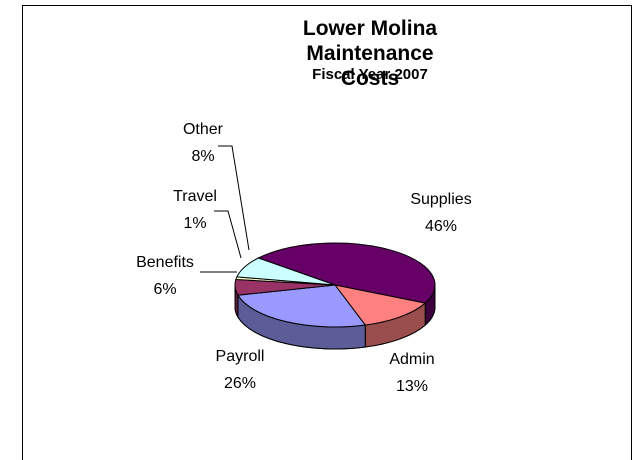 This screenshot has height=460, width=635. Describe the element at coordinates (370, 74) in the screenshot. I see `chart-subtitle: Fiscal Year 2007` at that location.